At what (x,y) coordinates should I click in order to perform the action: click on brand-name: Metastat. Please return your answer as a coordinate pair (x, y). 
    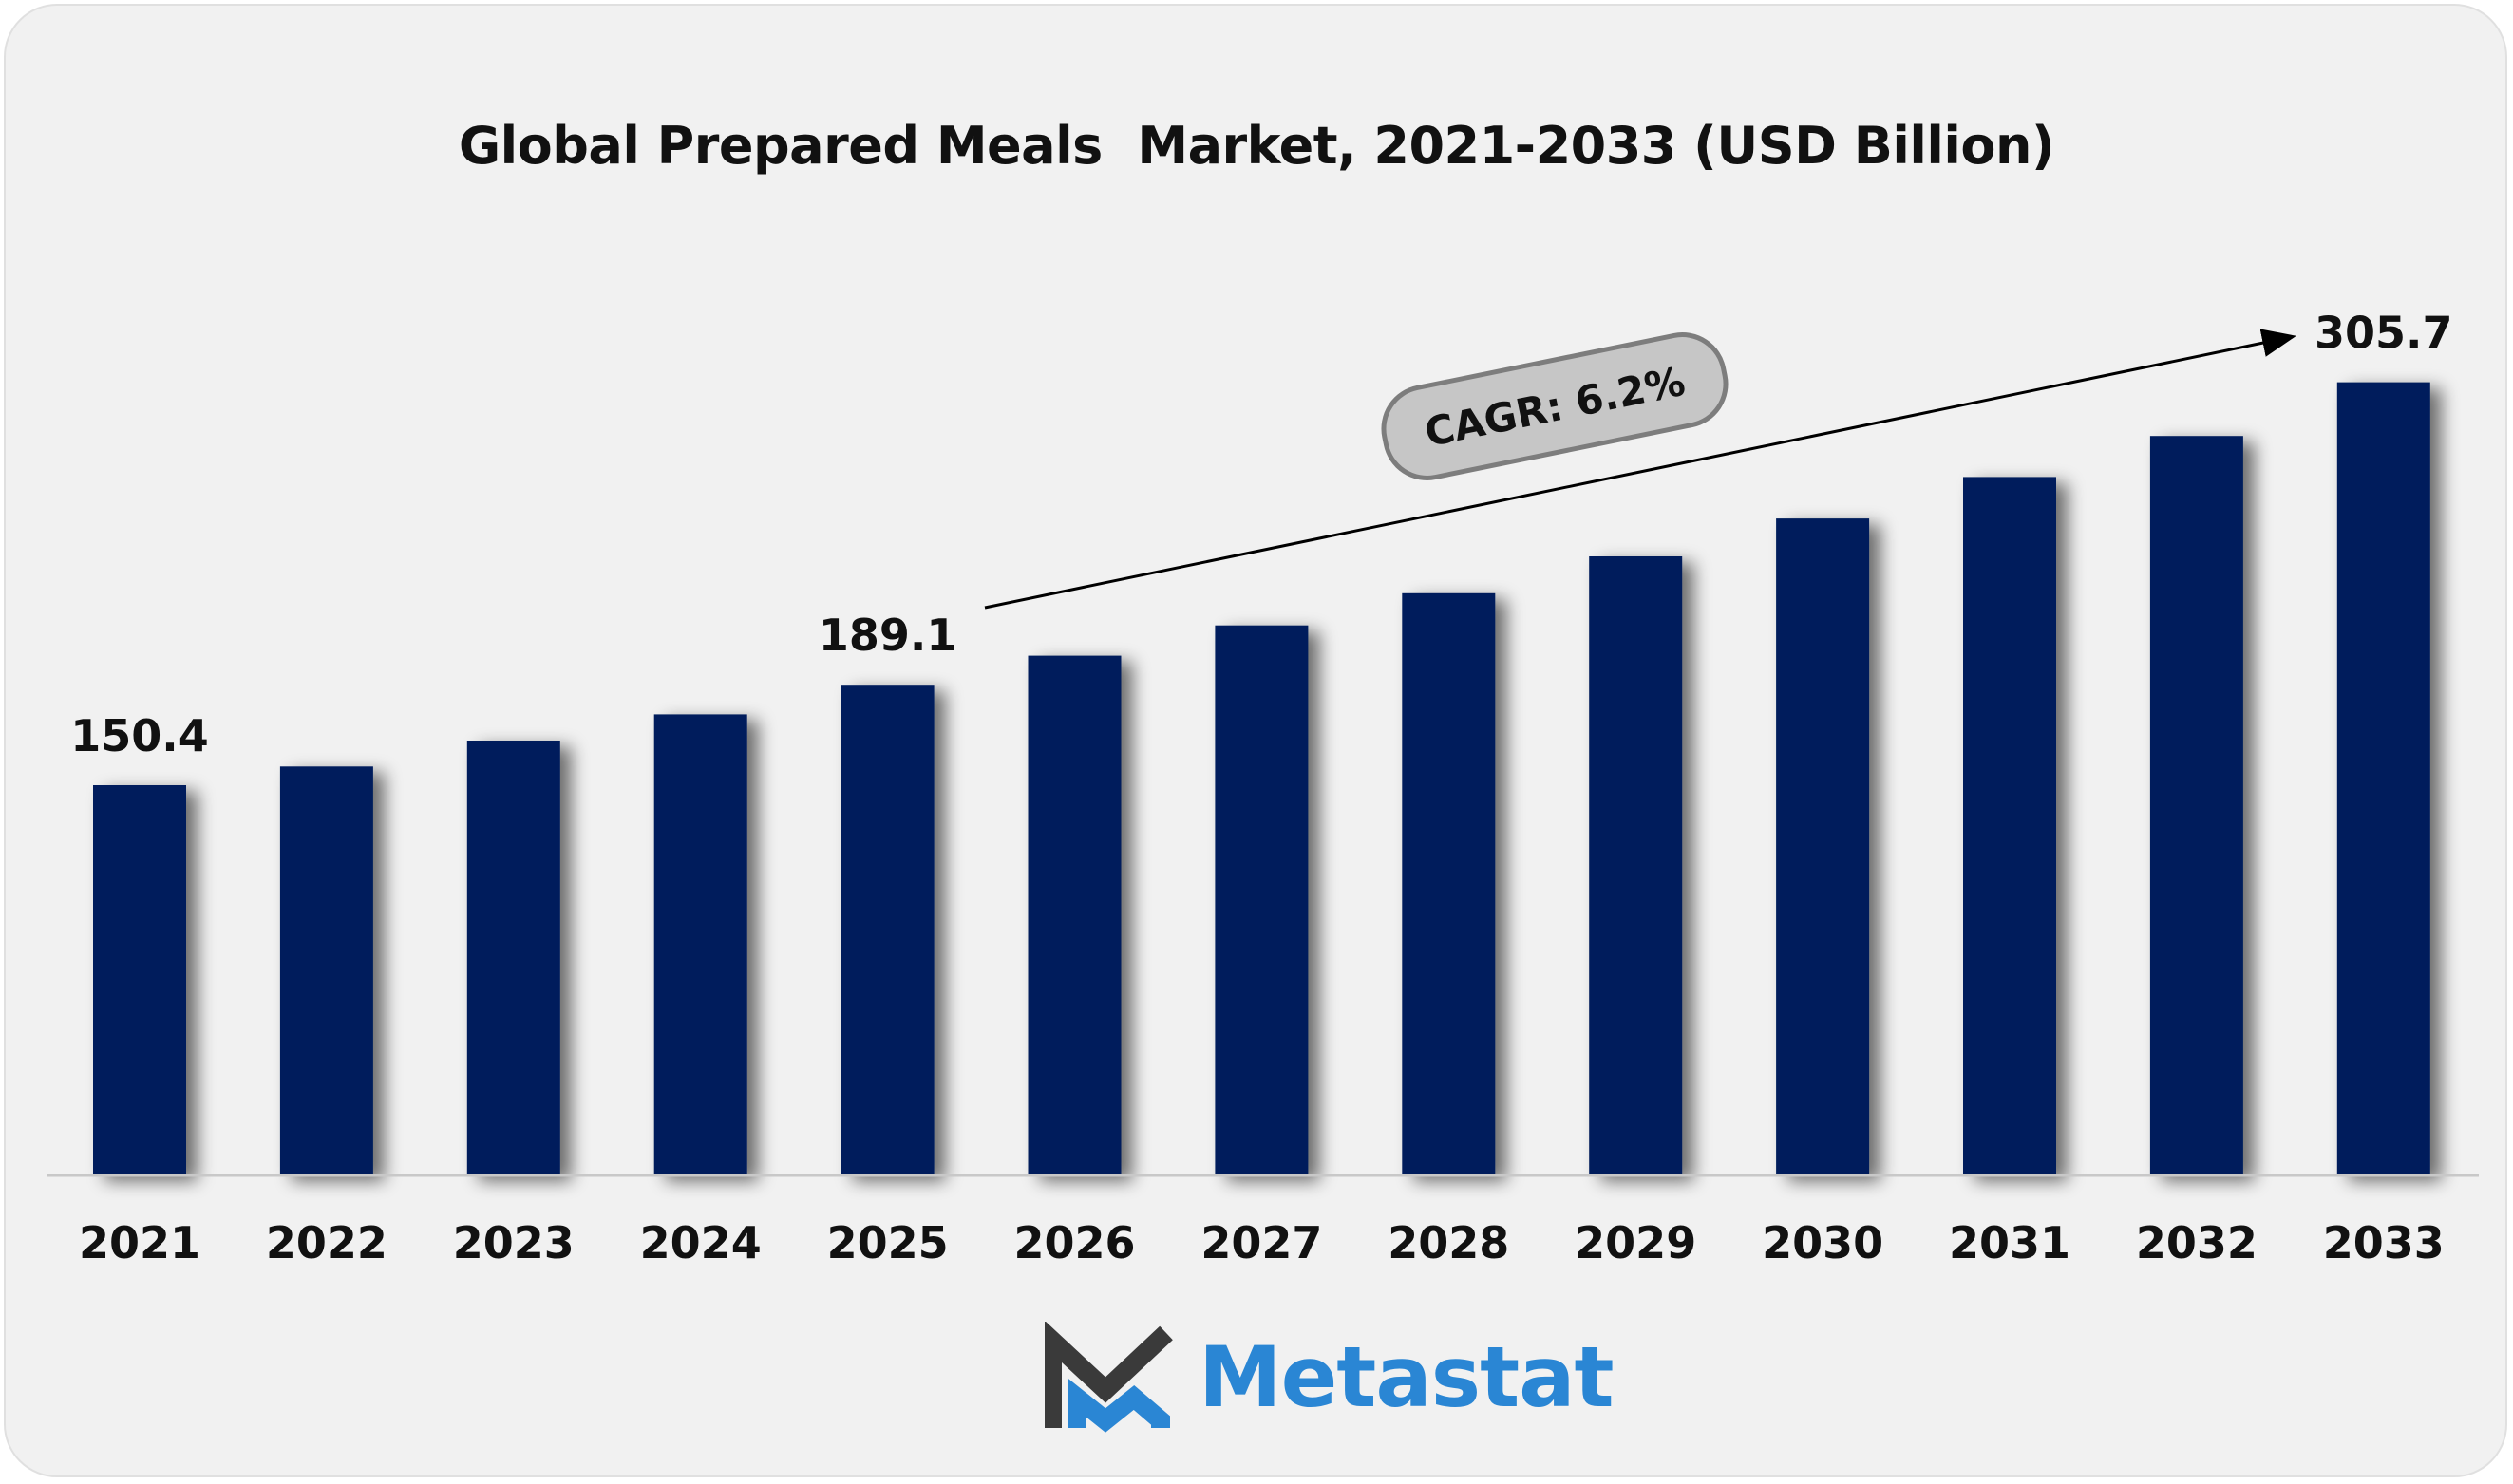
    Looking at the image, I should click on (1407, 1377).